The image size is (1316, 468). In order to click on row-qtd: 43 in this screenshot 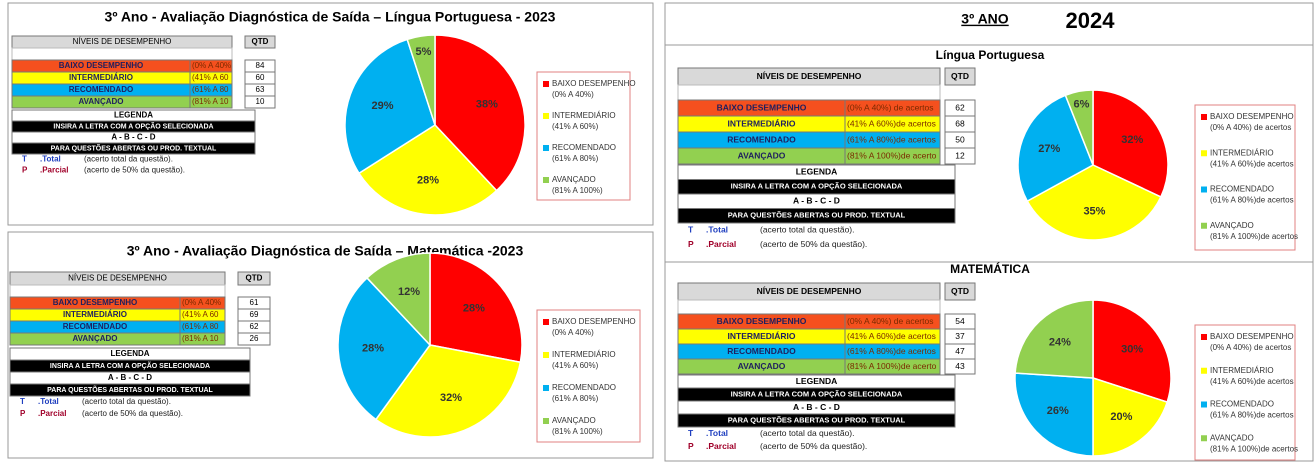, I will do `click(960, 366)`.